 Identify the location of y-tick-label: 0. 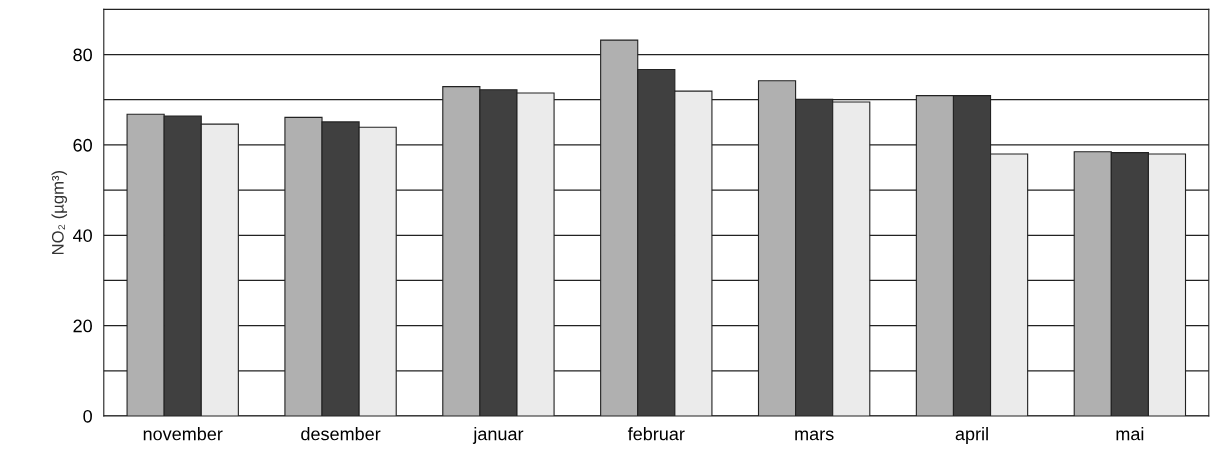
(87, 416).